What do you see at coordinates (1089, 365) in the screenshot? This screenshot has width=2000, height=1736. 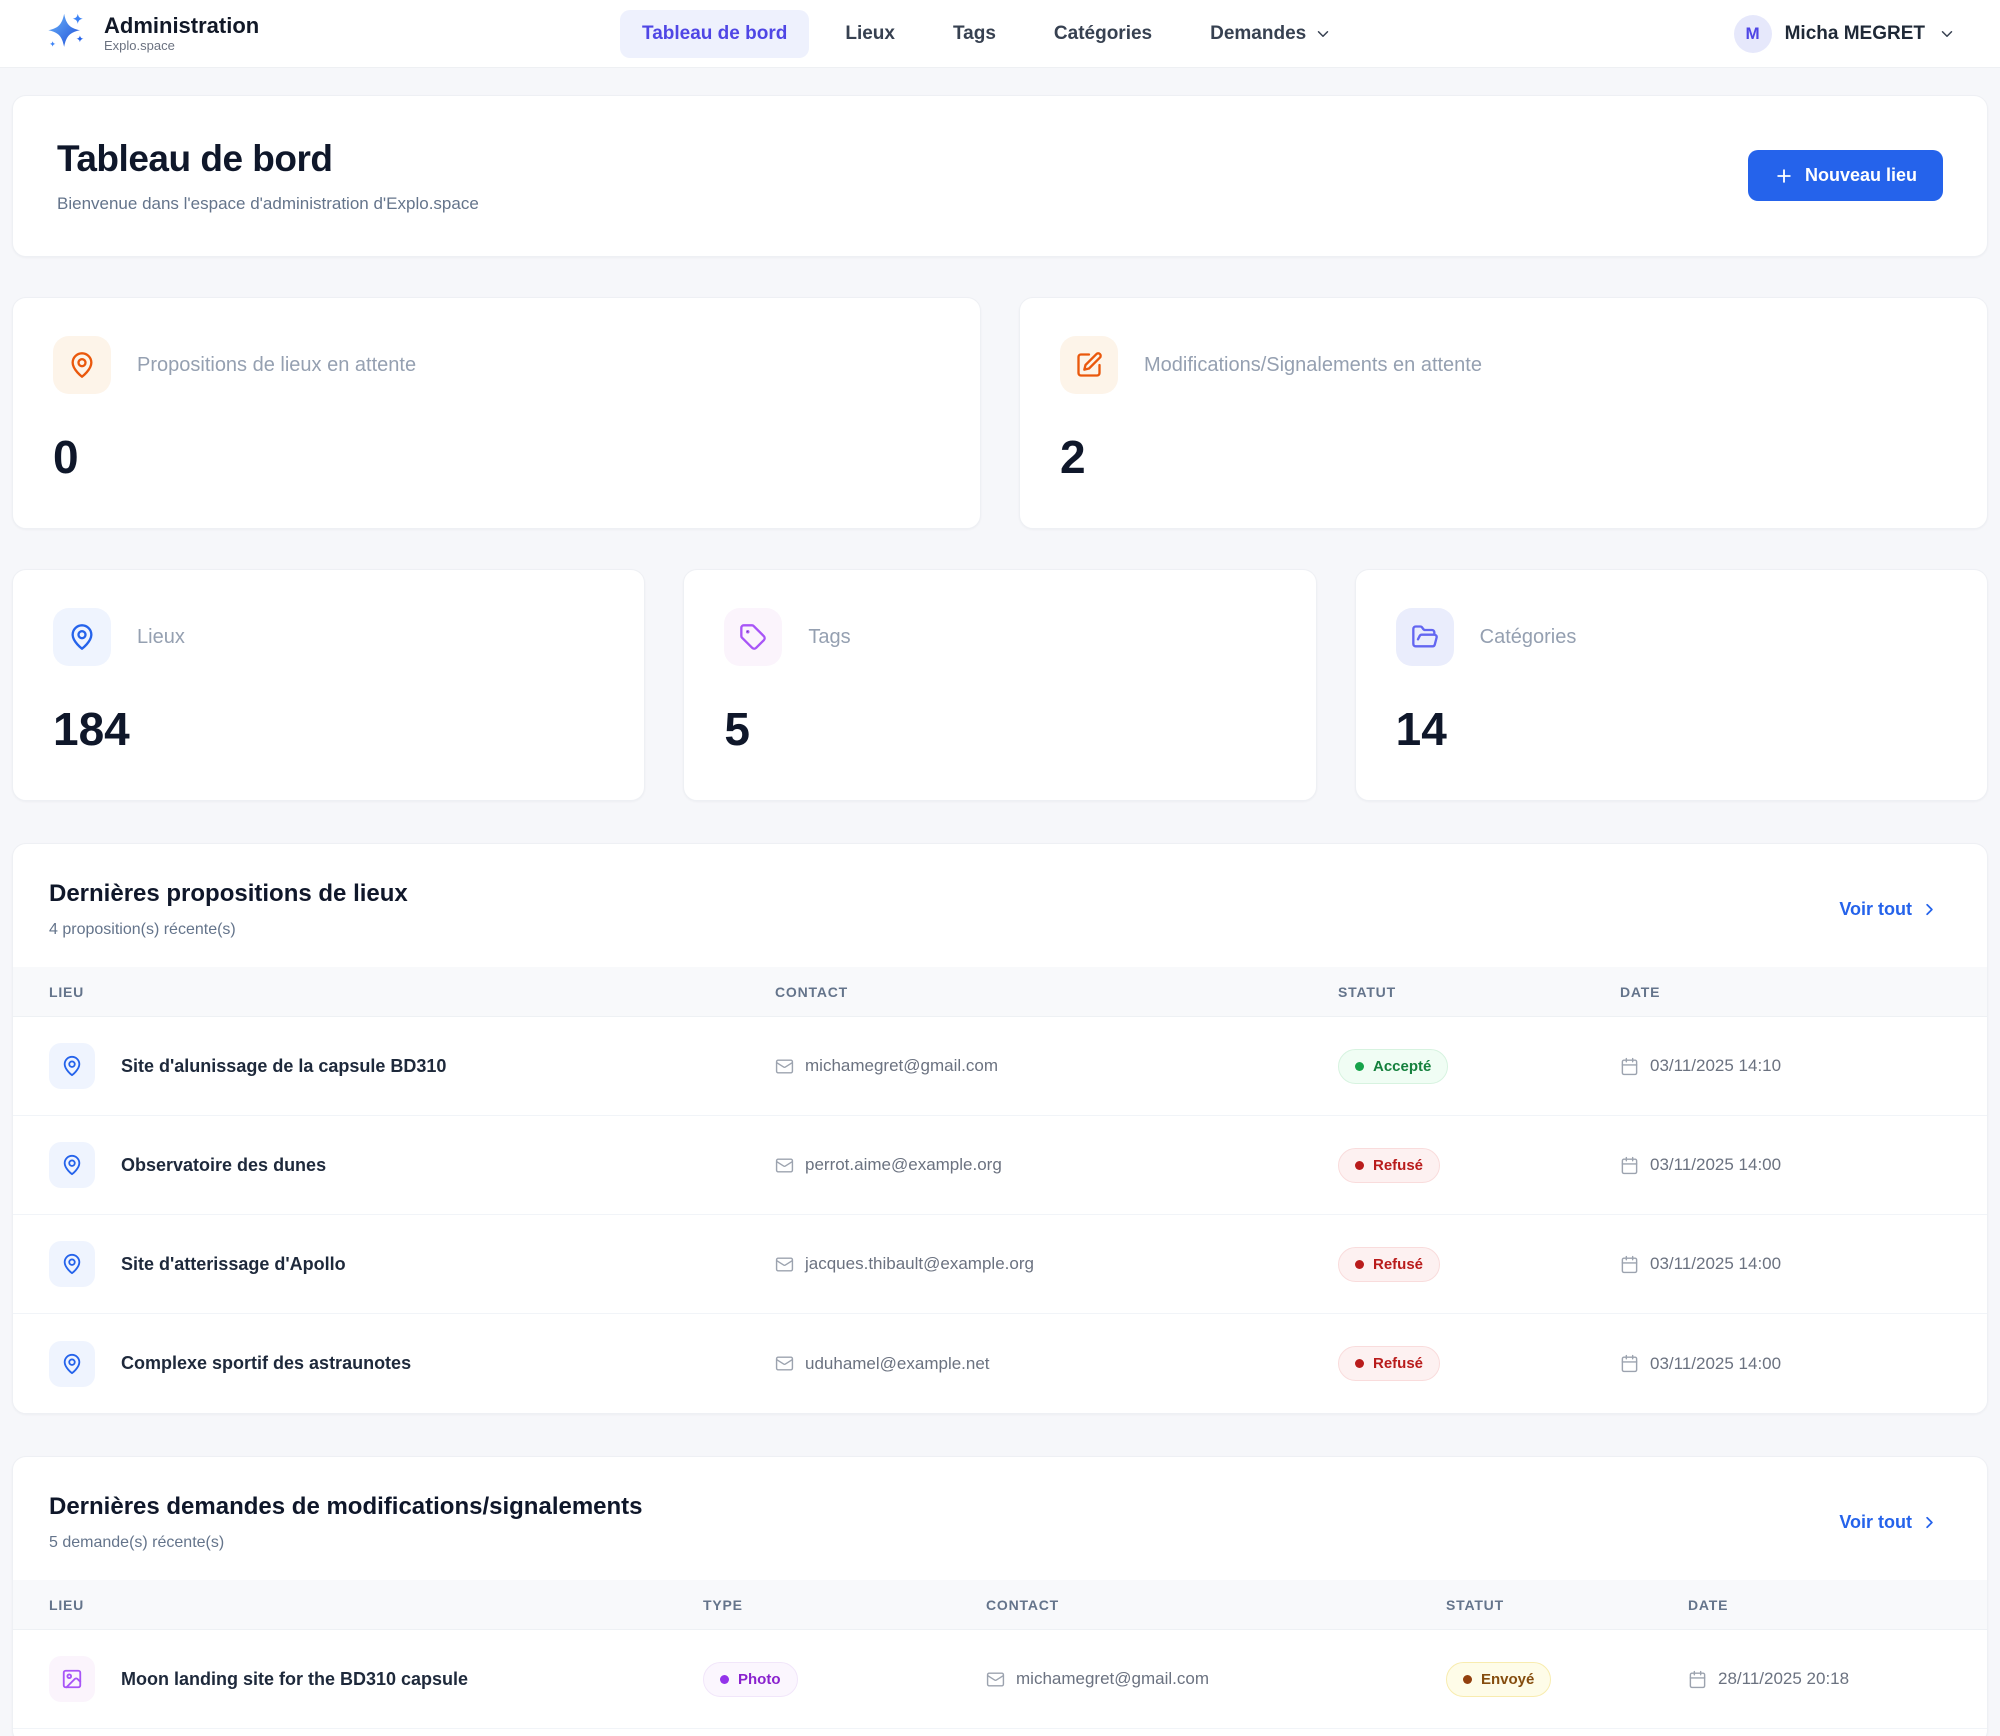 I see `edit-icon` at bounding box center [1089, 365].